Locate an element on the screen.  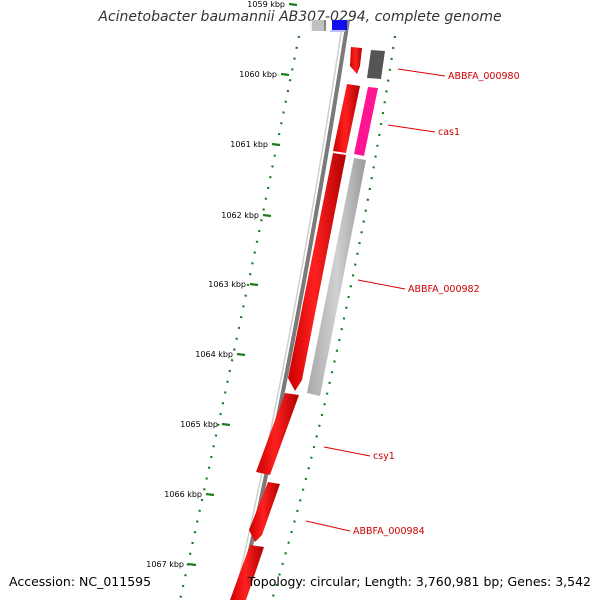
tick-label: 1060 kbp is located at coordinates (258, 74).